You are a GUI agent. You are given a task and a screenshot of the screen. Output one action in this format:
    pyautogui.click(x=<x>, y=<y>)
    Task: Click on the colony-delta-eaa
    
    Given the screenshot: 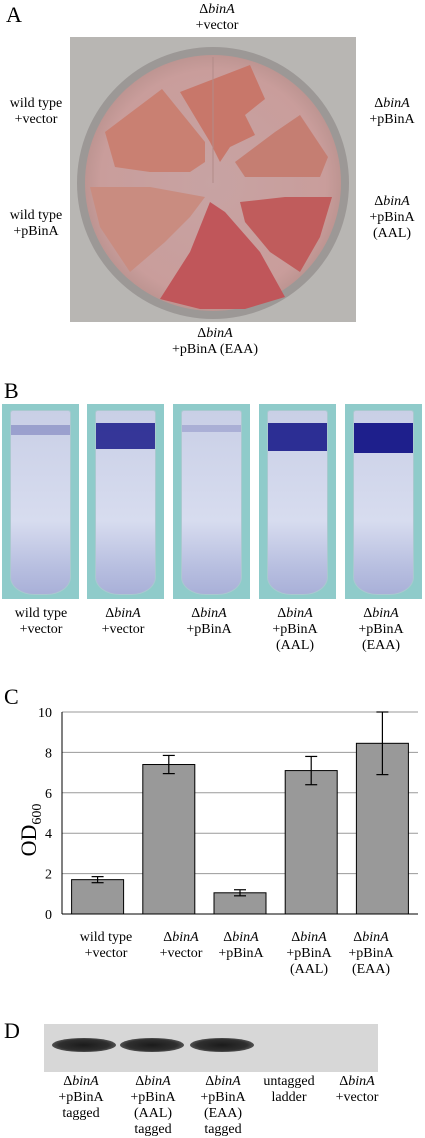 What is the action you would take?
    pyautogui.click(x=222, y=255)
    